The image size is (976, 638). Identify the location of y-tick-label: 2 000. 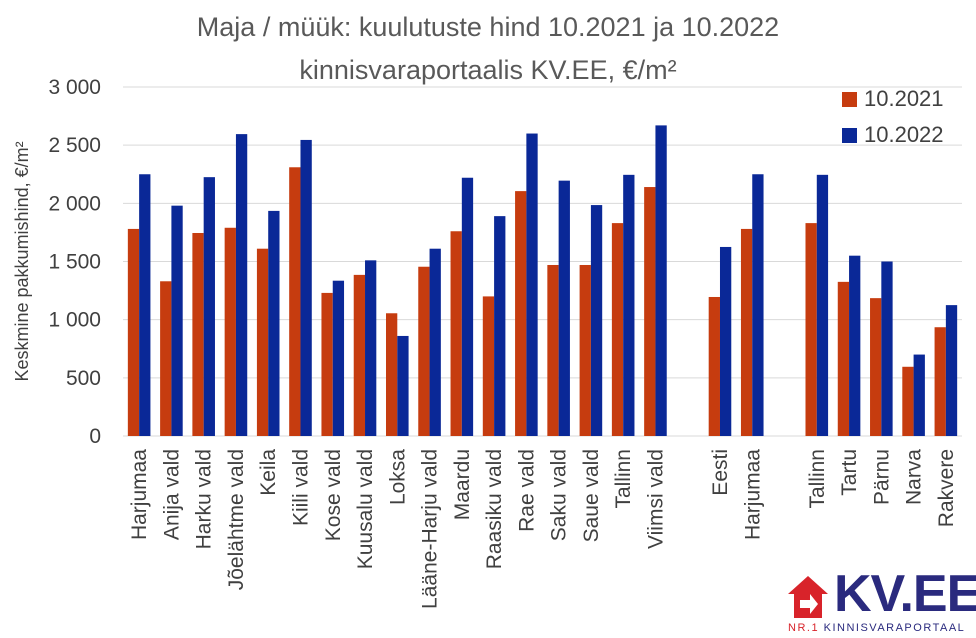
(74, 203).